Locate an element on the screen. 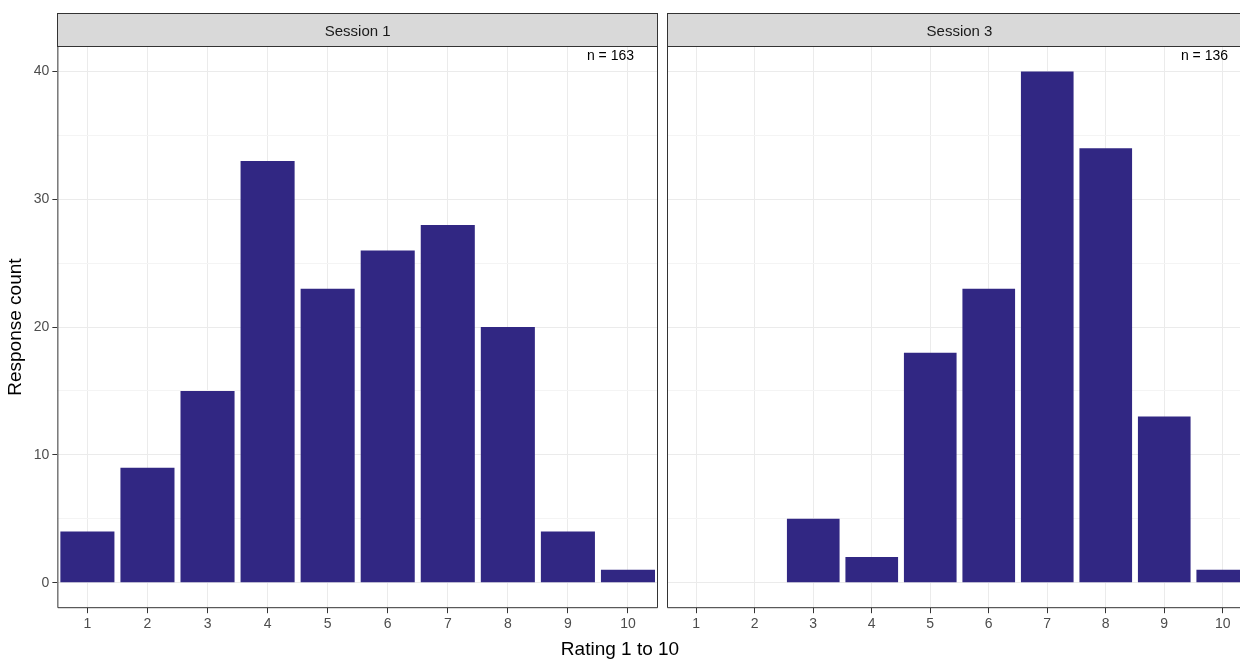 This screenshot has height=661, width=1240. y-tick-label: 20 is located at coordinates (41, 325).